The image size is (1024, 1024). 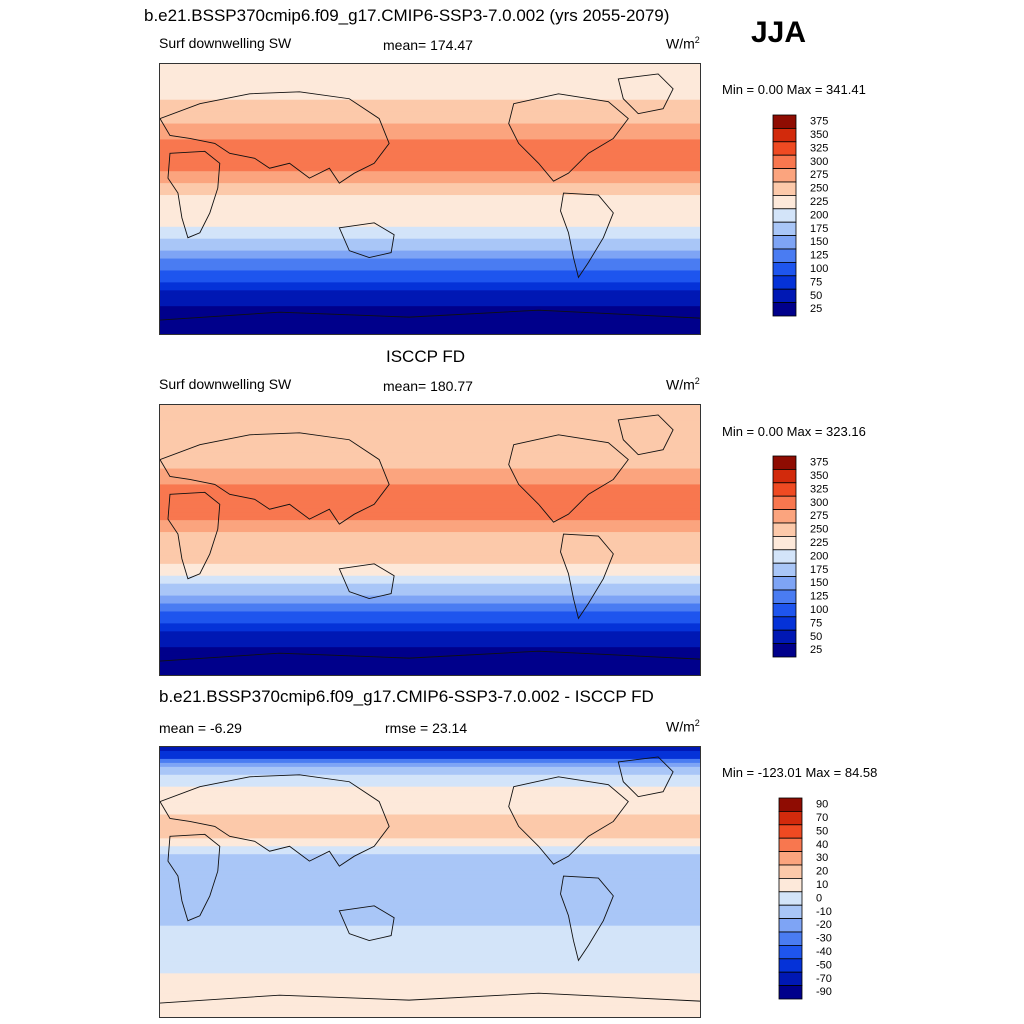 I want to click on colorbar-tick-label: -40, so click(x=824, y=952).